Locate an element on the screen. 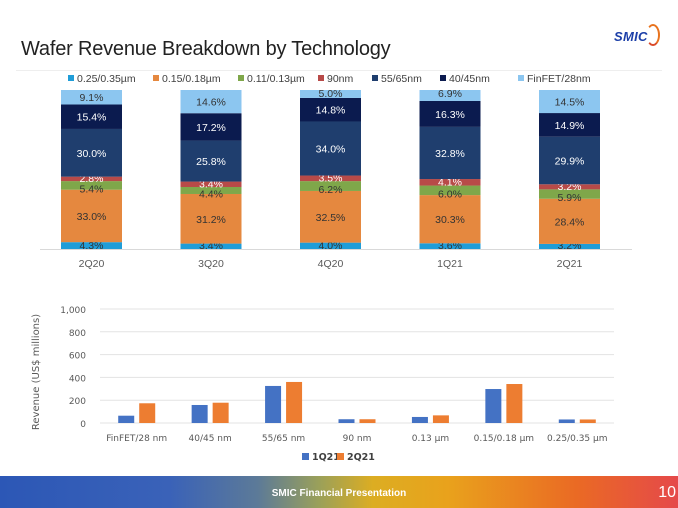 The height and width of the screenshot is (508, 678). data-label: 6.9% is located at coordinates (450, 94).